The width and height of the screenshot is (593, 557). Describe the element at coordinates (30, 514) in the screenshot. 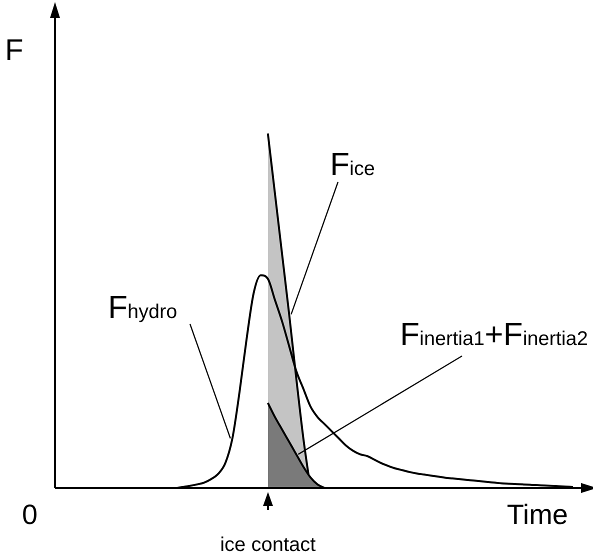

I see `text: 0` at that location.